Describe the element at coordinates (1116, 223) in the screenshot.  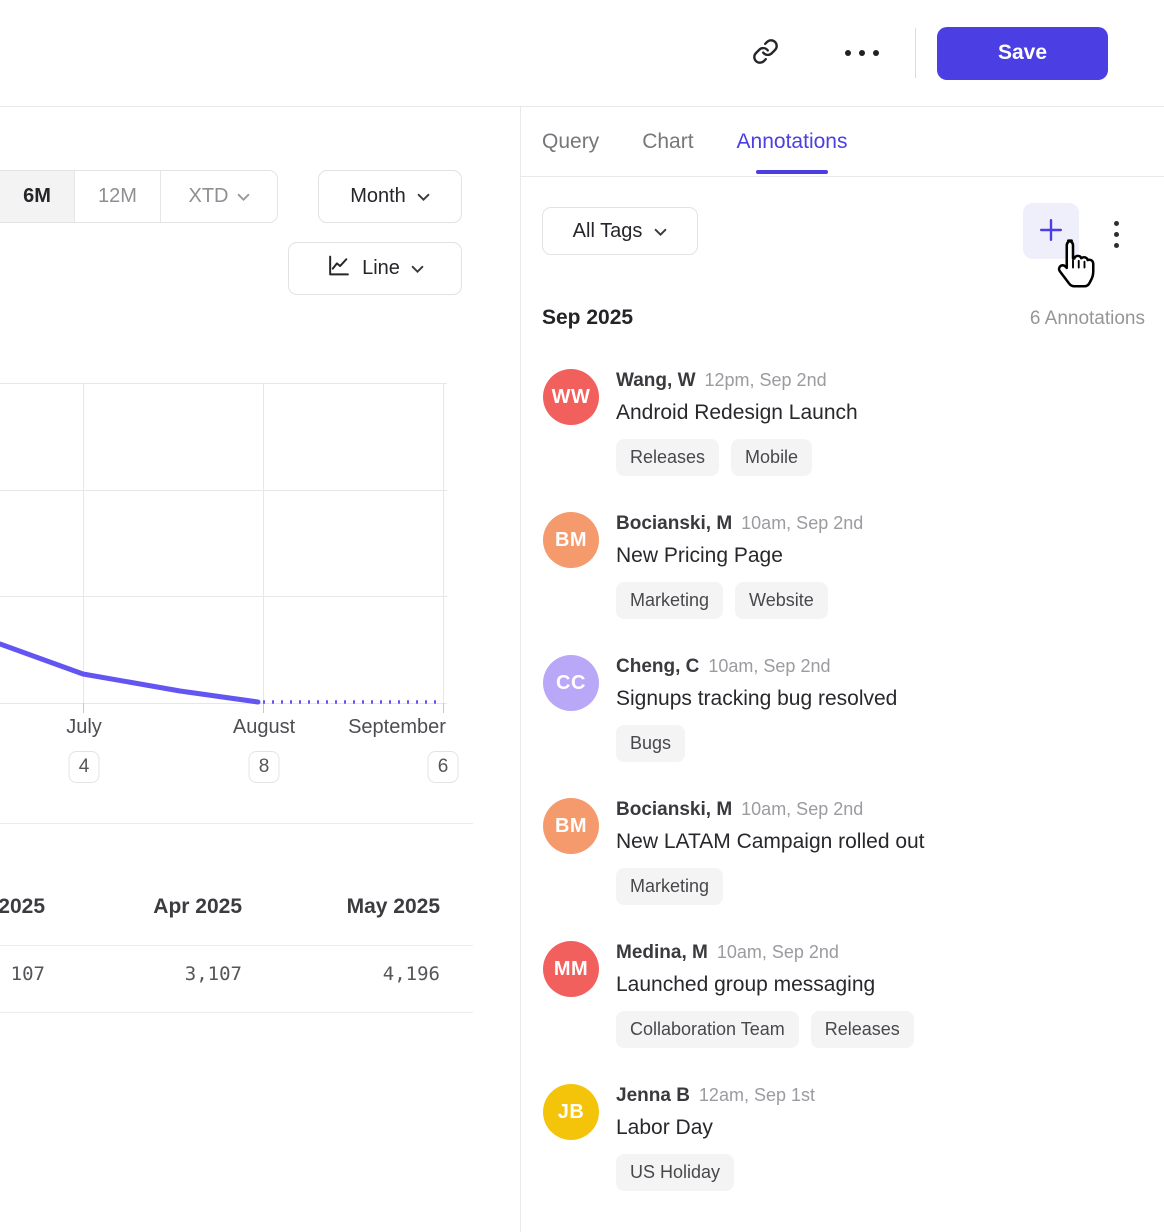
I see `kebab-icon` at that location.